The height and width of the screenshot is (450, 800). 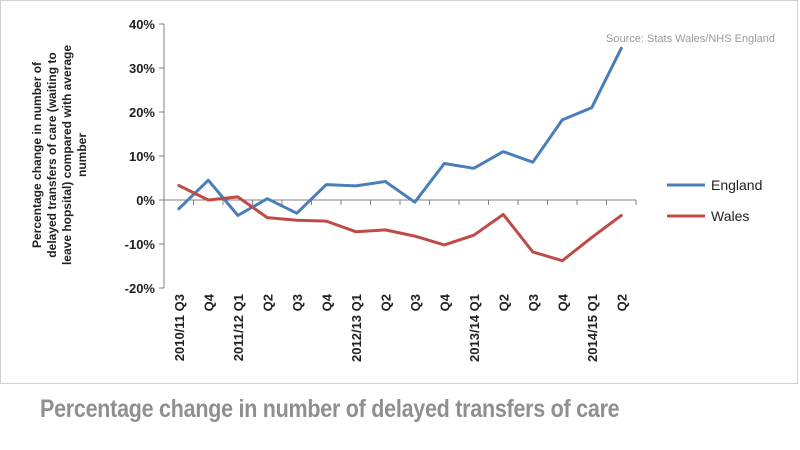 I want to click on y-tick-label: 10%, so click(x=142, y=156).